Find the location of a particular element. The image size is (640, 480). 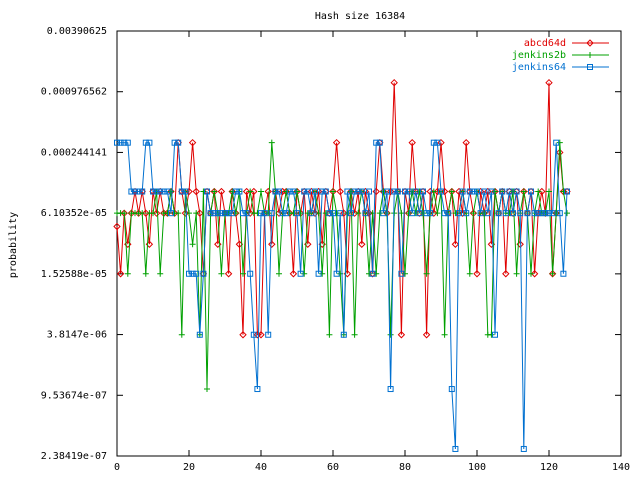

x-tick-label: 40 is located at coordinates (261, 467).